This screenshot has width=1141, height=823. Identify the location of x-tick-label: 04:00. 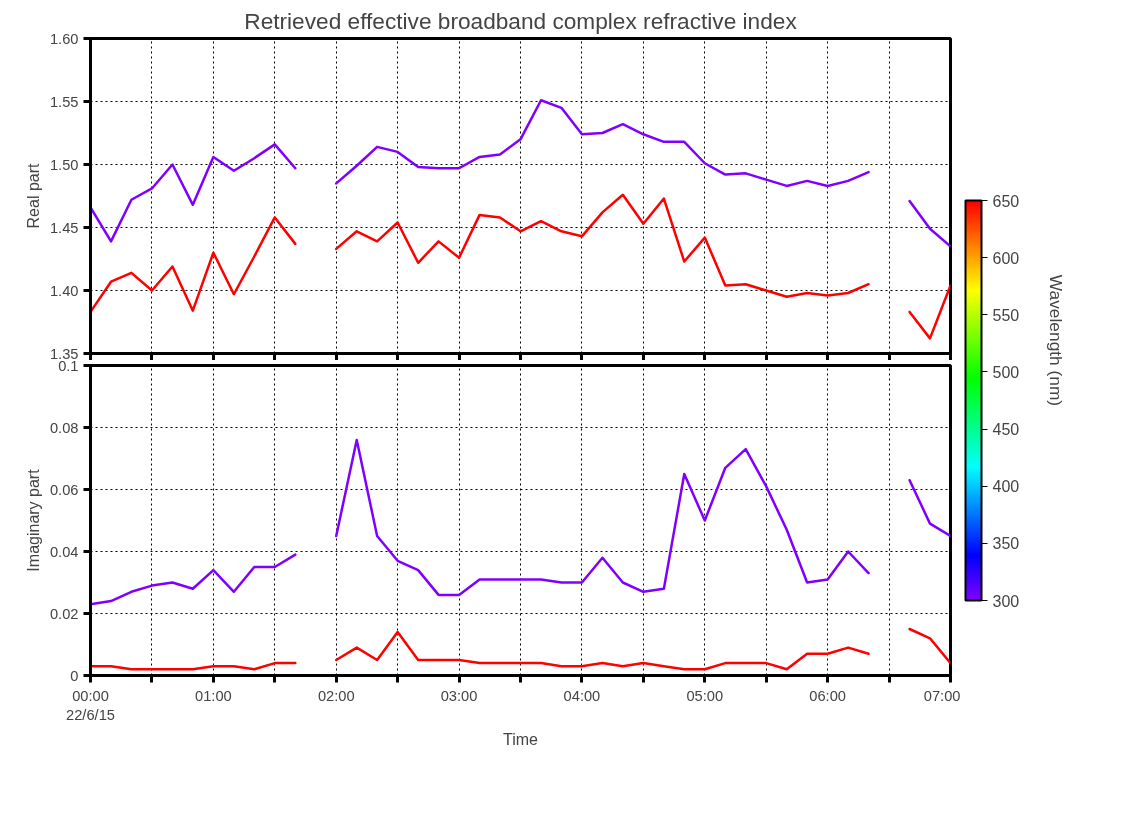
(582, 695).